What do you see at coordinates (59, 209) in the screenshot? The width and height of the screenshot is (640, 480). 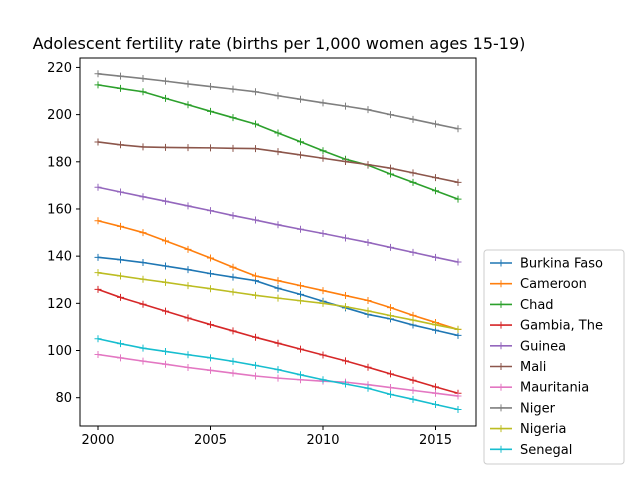 I see `y-tick-label: 160` at bounding box center [59, 209].